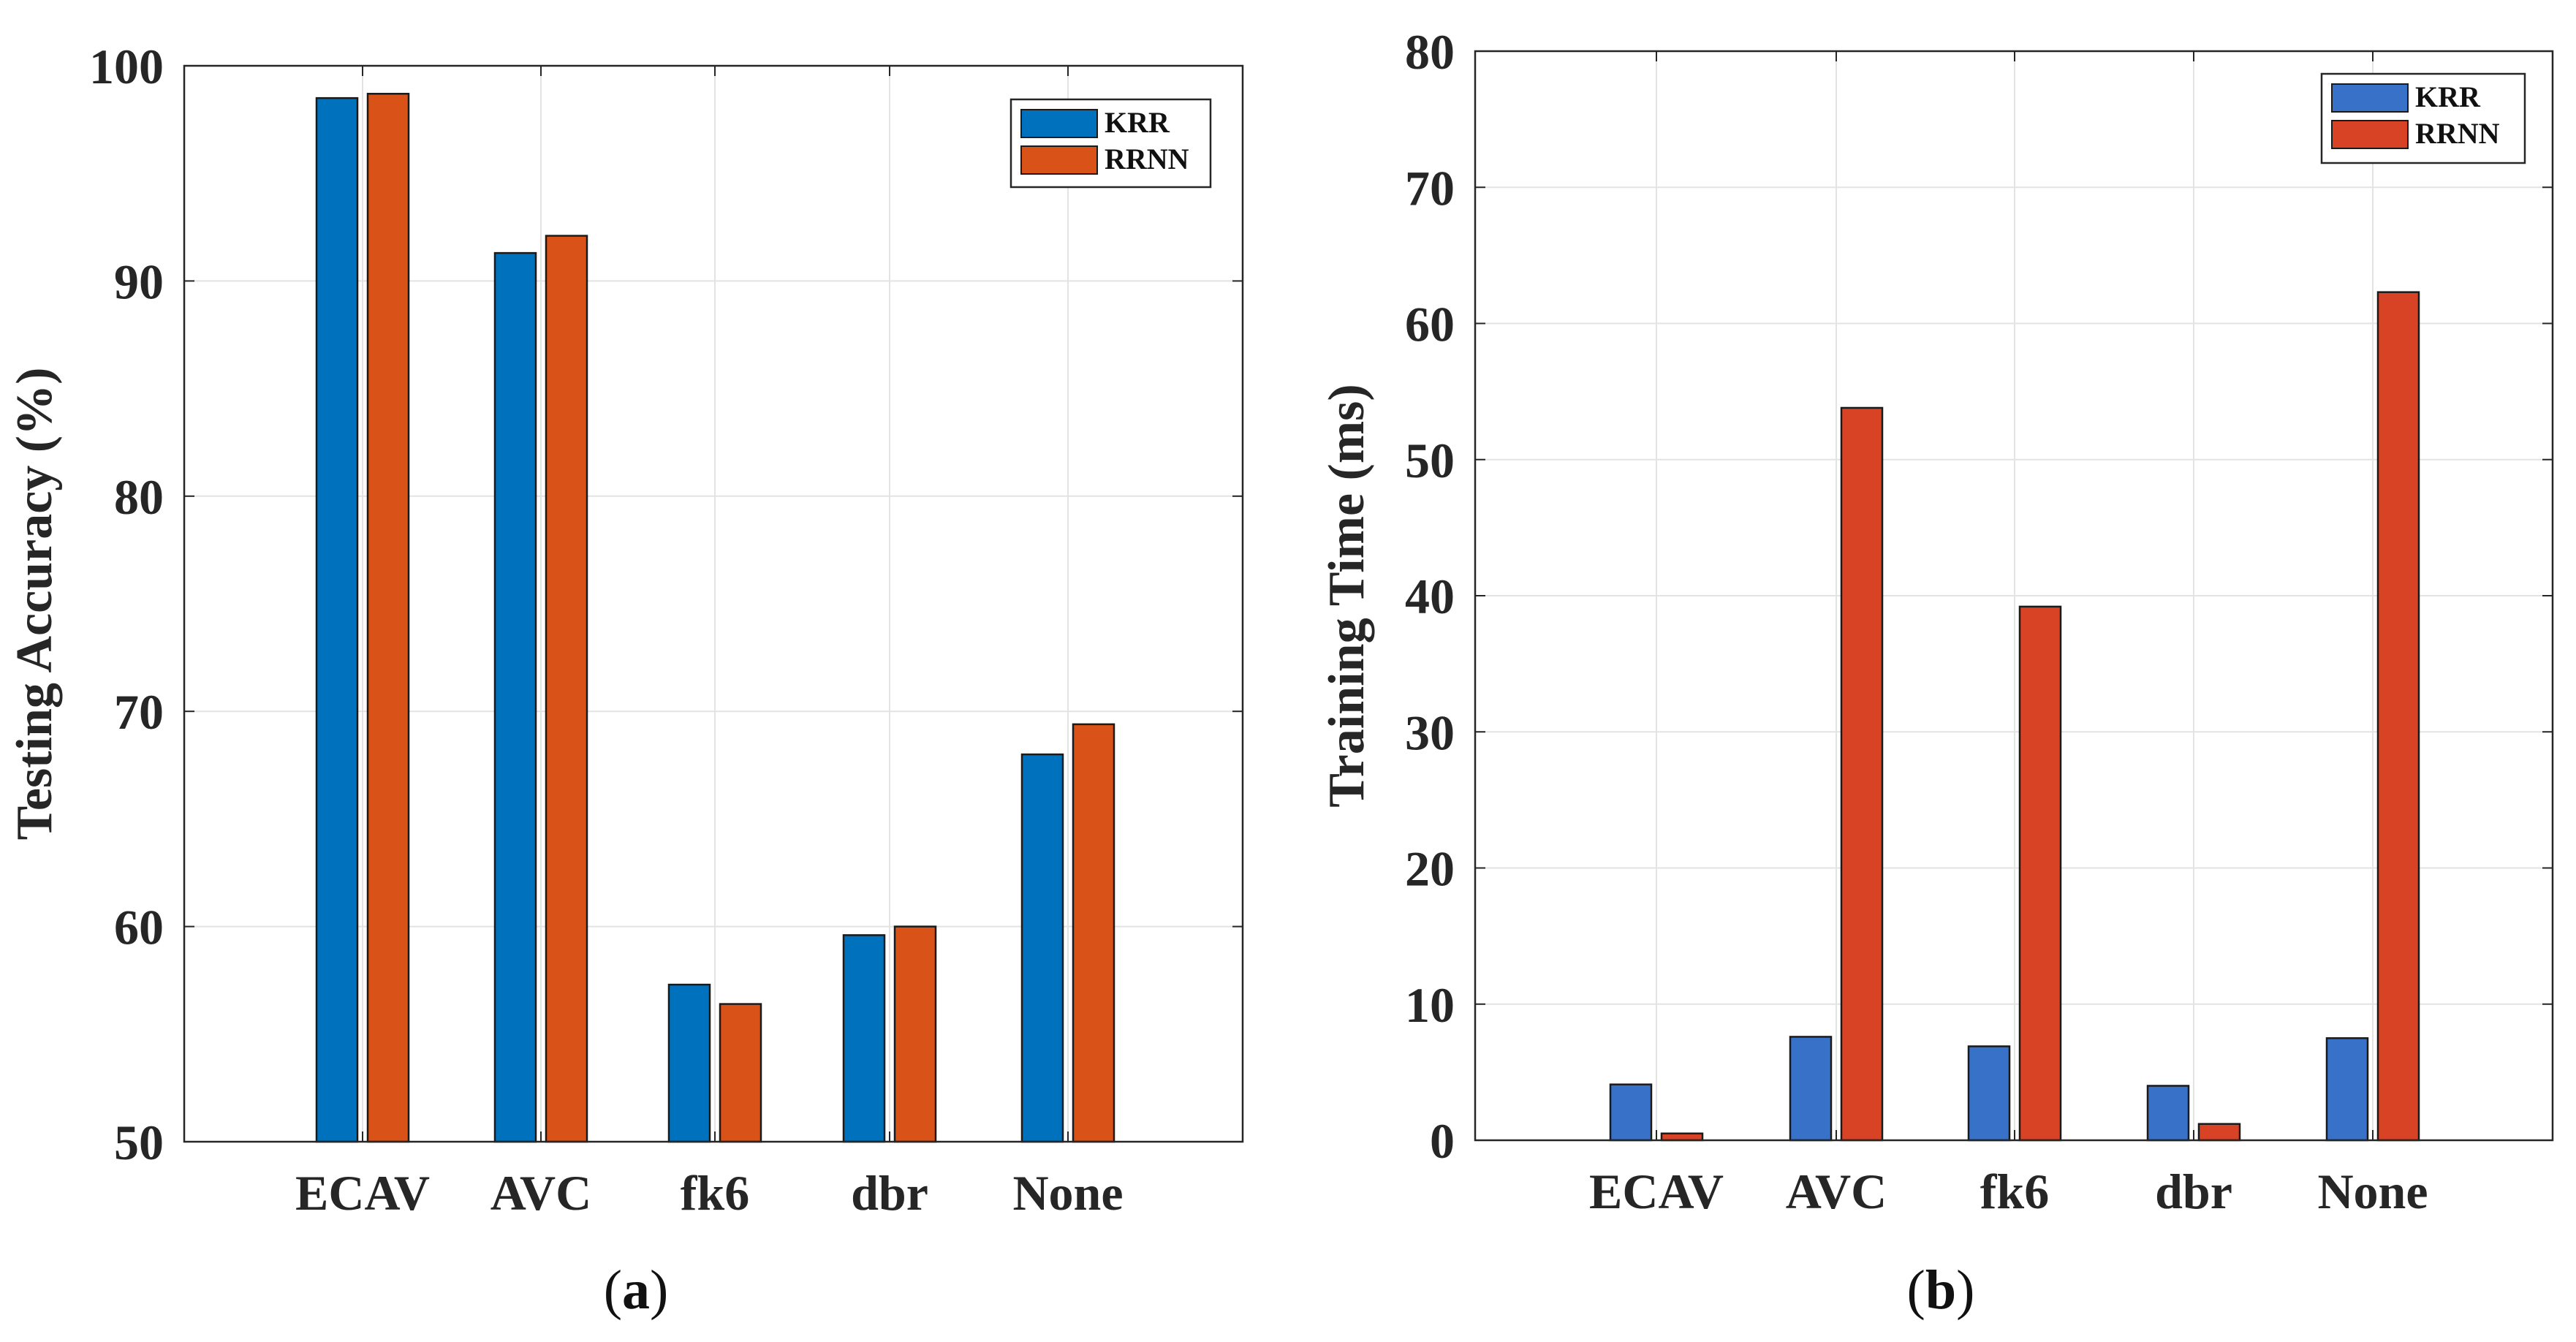  I want to click on caption-letter: a, so click(636, 1290).